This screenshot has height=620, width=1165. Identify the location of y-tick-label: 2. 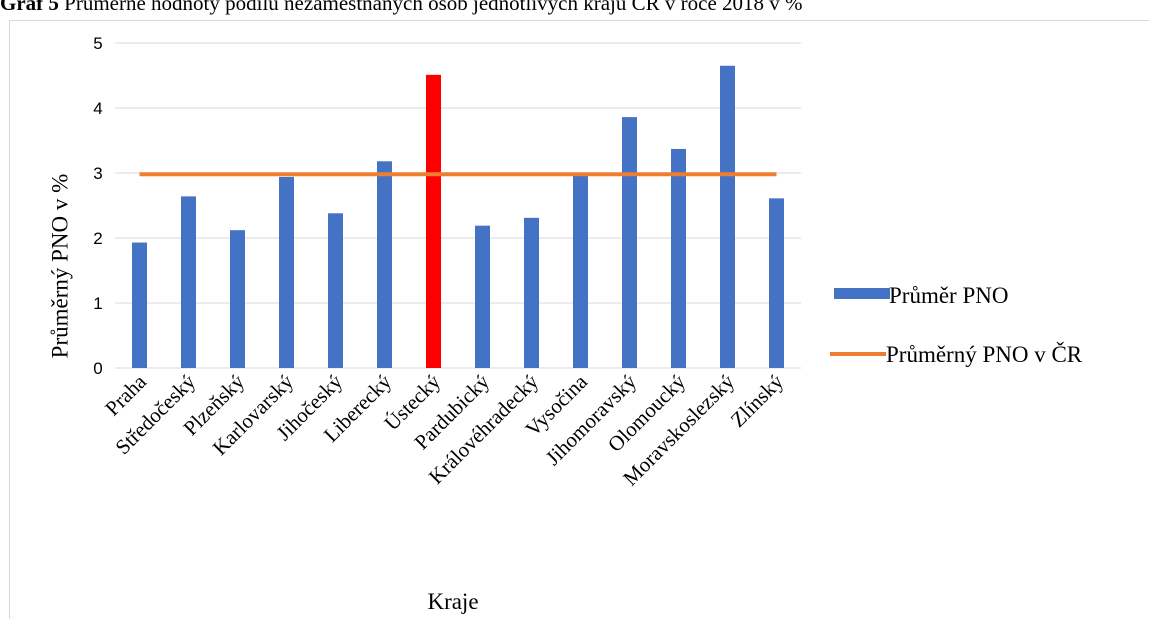
(97, 238).